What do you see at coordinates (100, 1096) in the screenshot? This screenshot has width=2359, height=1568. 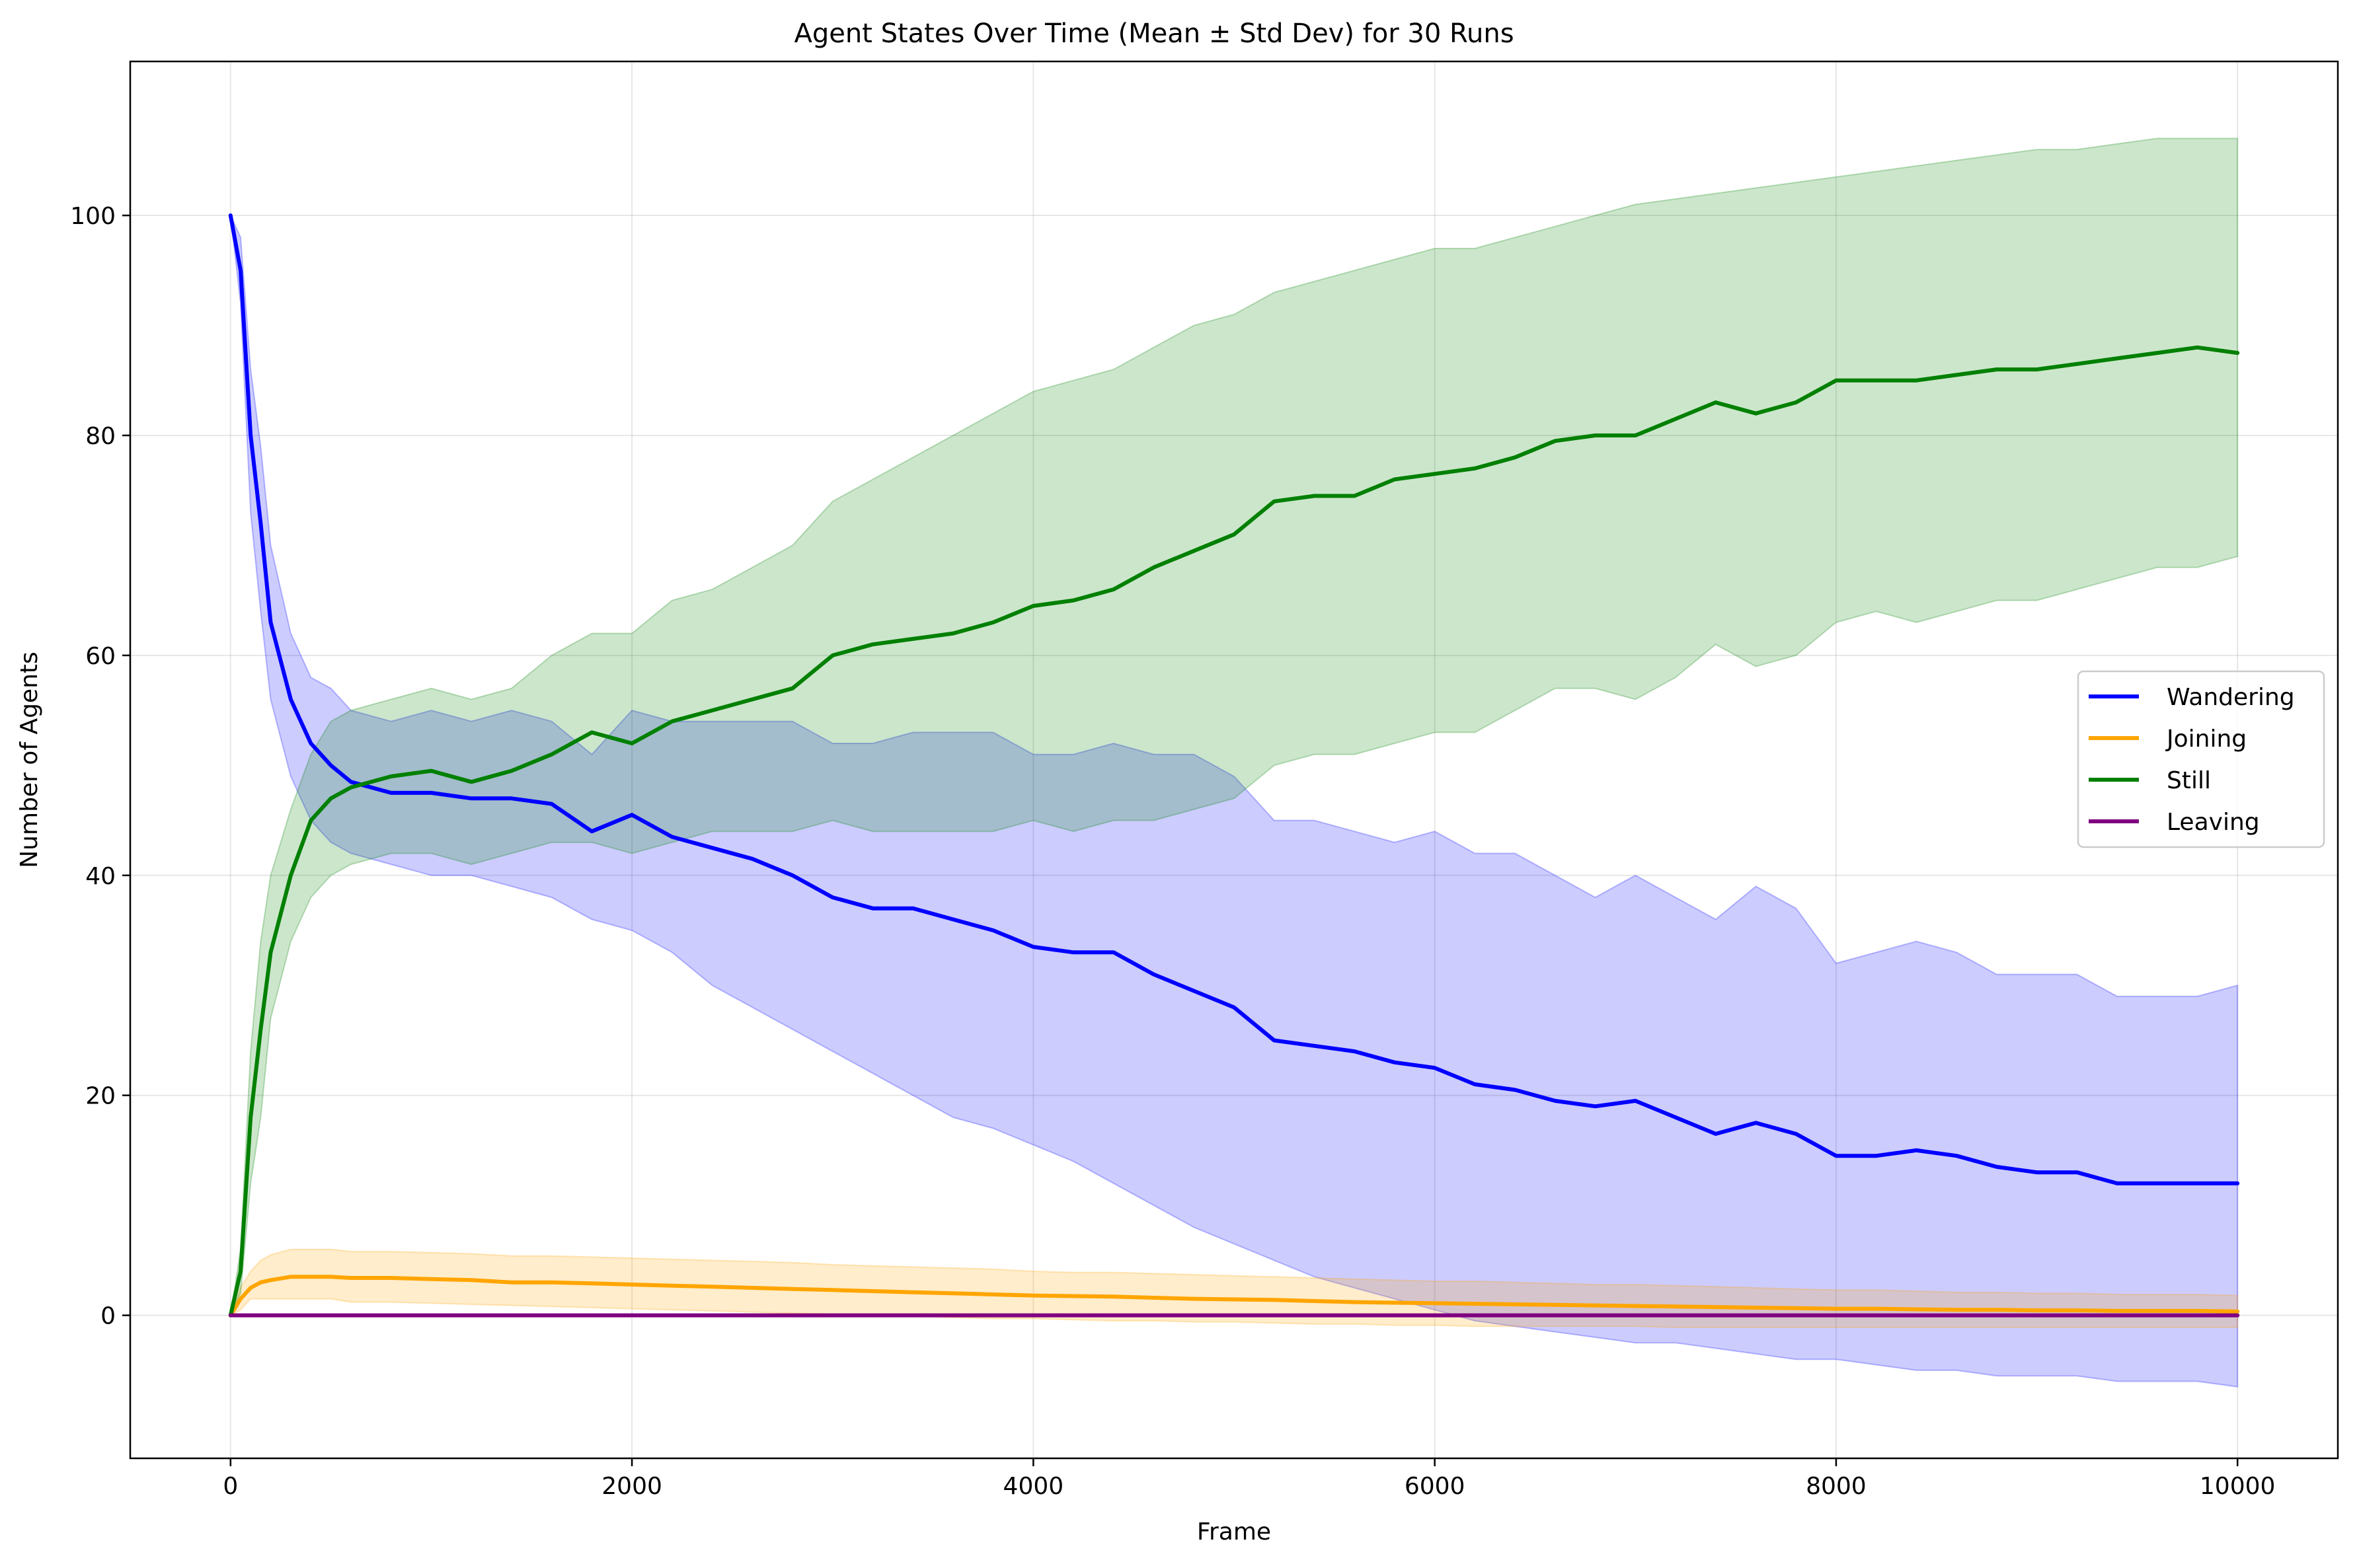 I see `y-tick-label: 20` at bounding box center [100, 1096].